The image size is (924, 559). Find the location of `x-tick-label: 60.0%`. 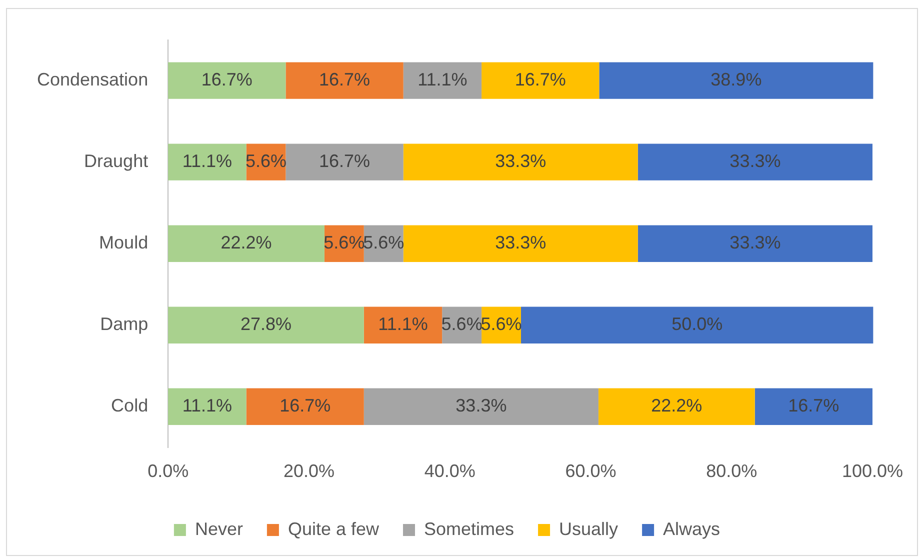

x-tick-label: 60.0% is located at coordinates (590, 471).